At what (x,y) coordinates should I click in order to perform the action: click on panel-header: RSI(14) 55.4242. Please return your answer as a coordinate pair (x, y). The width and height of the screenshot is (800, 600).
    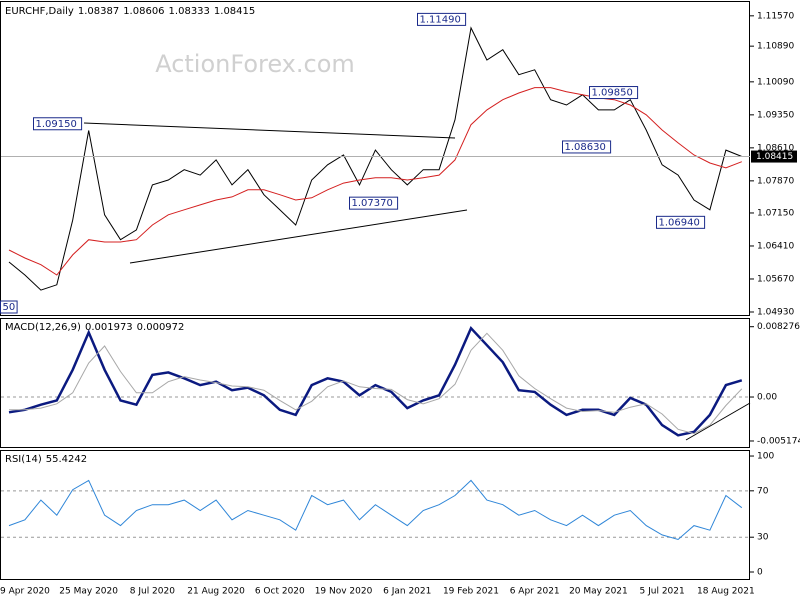
    Looking at the image, I should click on (46, 459).